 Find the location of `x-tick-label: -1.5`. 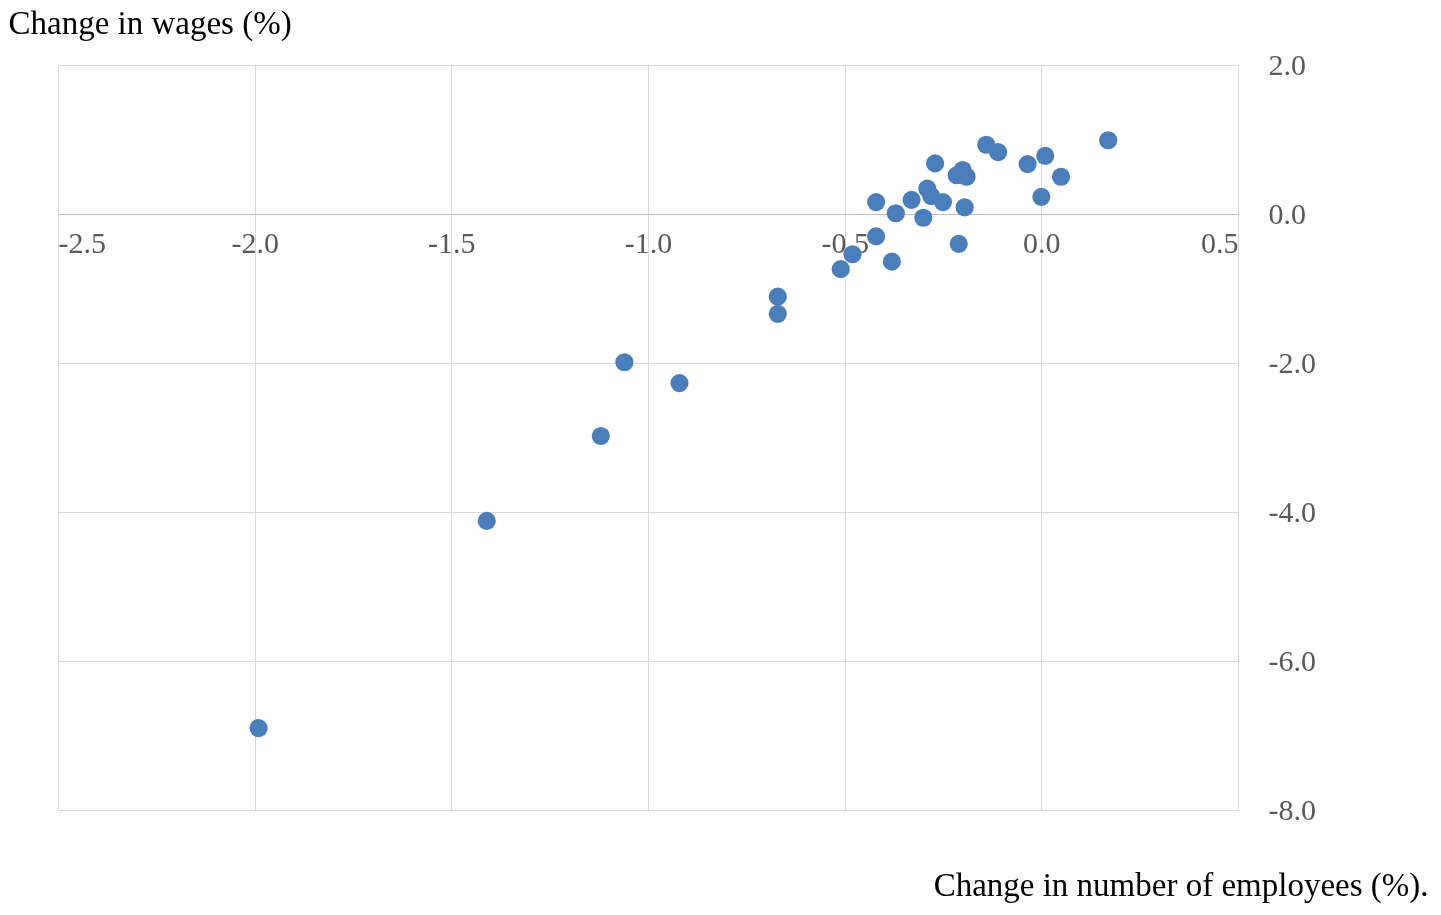

x-tick-label: -1.5 is located at coordinates (452, 242).